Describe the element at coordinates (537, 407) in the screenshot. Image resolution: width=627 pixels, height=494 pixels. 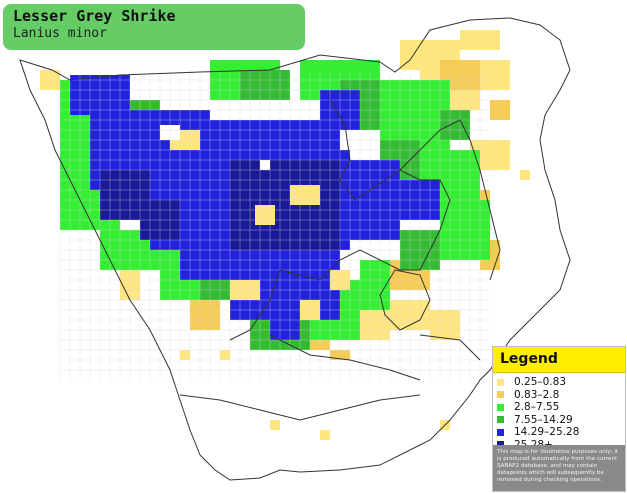
I see `legend-label: 2.8–7.55` at that location.